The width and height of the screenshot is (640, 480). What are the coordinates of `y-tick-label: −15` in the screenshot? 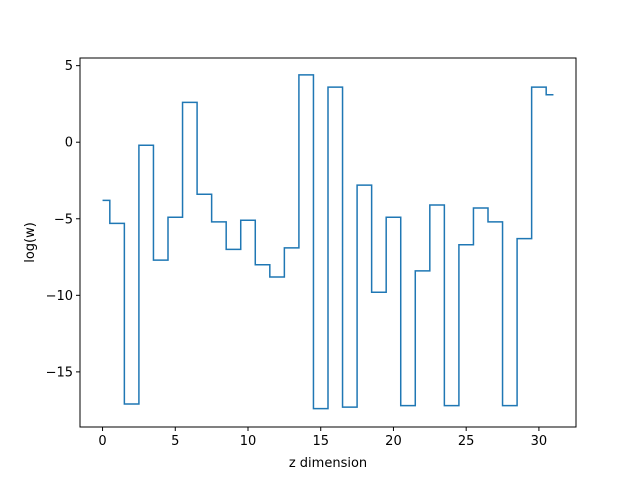 It's located at (59, 372).